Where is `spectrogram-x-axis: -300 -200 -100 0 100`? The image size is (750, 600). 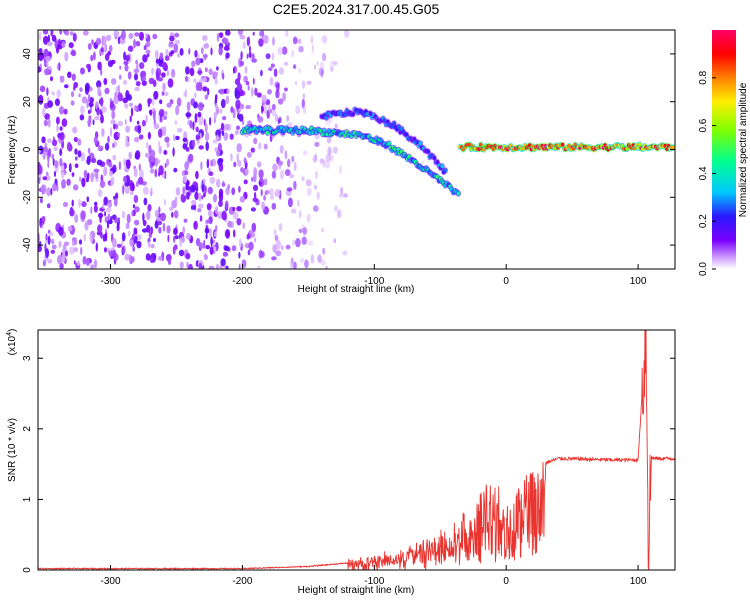 spectrogram-x-axis: -300 -200 -100 0 100 is located at coordinates (374, 275).